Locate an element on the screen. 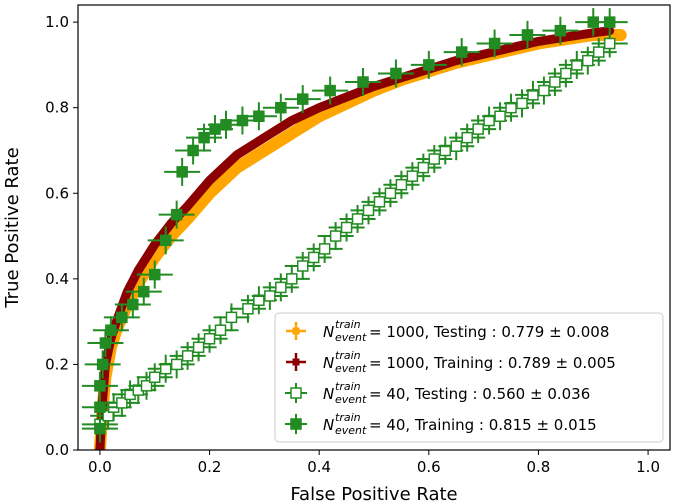  legend-label: = 40, Training : 0.815 ± 0.015 is located at coordinates (483, 425).